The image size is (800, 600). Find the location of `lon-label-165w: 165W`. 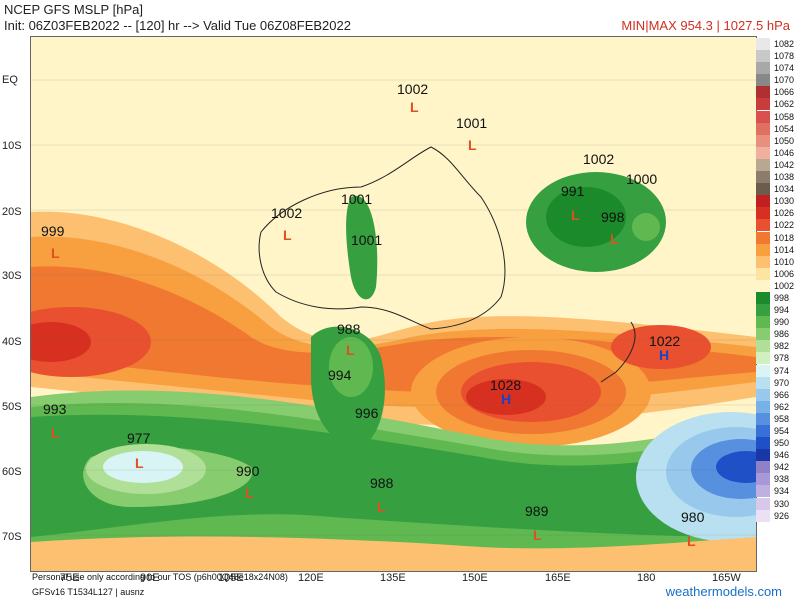

lon-label-165w: 165W is located at coordinates (726, 578).